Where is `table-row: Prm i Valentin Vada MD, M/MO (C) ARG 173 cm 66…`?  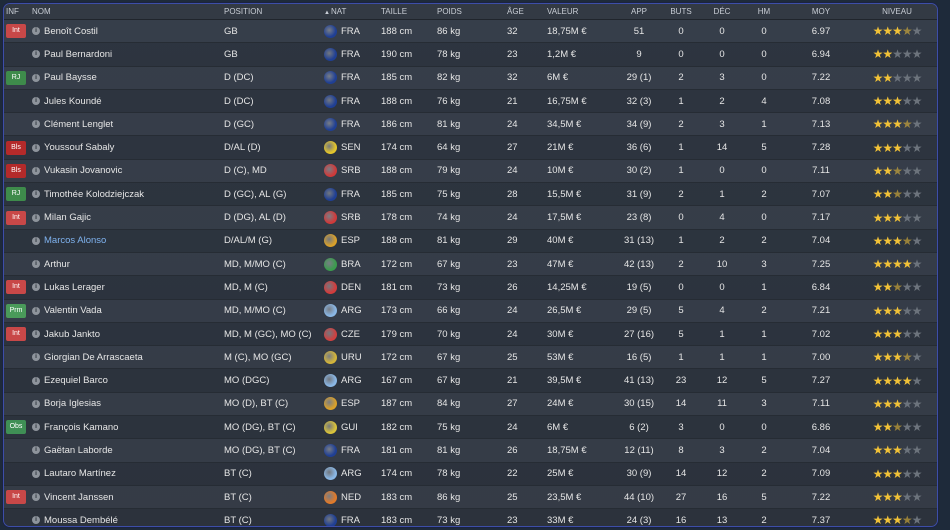 table-row: Prm i Valentin Vada MD, M/MO (C) ARG 173 cm 66… is located at coordinates (470, 311).